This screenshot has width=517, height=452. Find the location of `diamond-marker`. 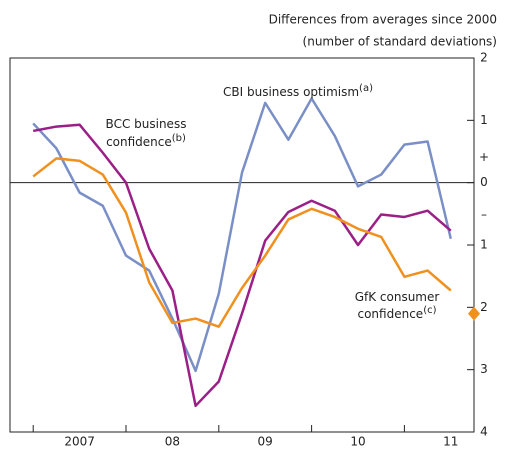

diamond-marker is located at coordinates (474, 313).